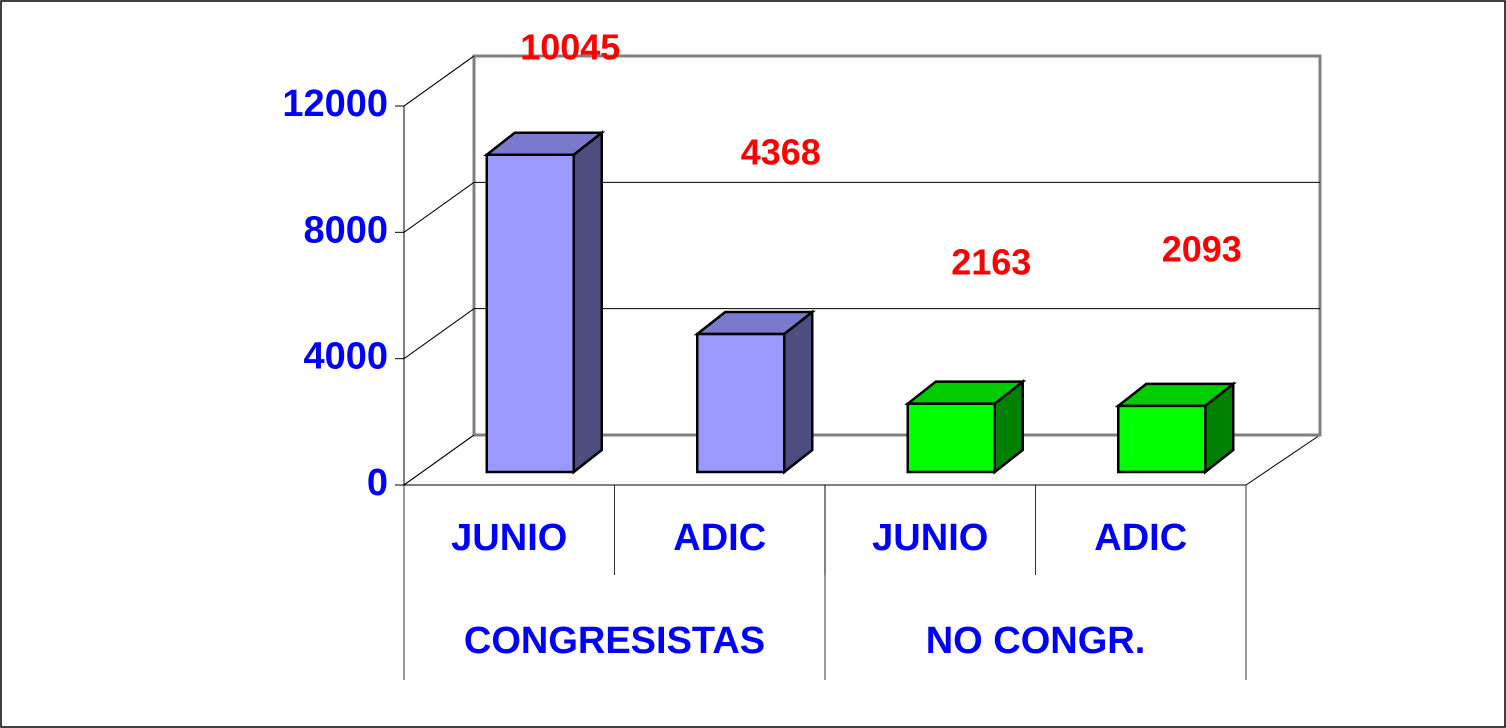 The width and height of the screenshot is (1506, 728). I want to click on value-label: 2093, so click(1202, 249).